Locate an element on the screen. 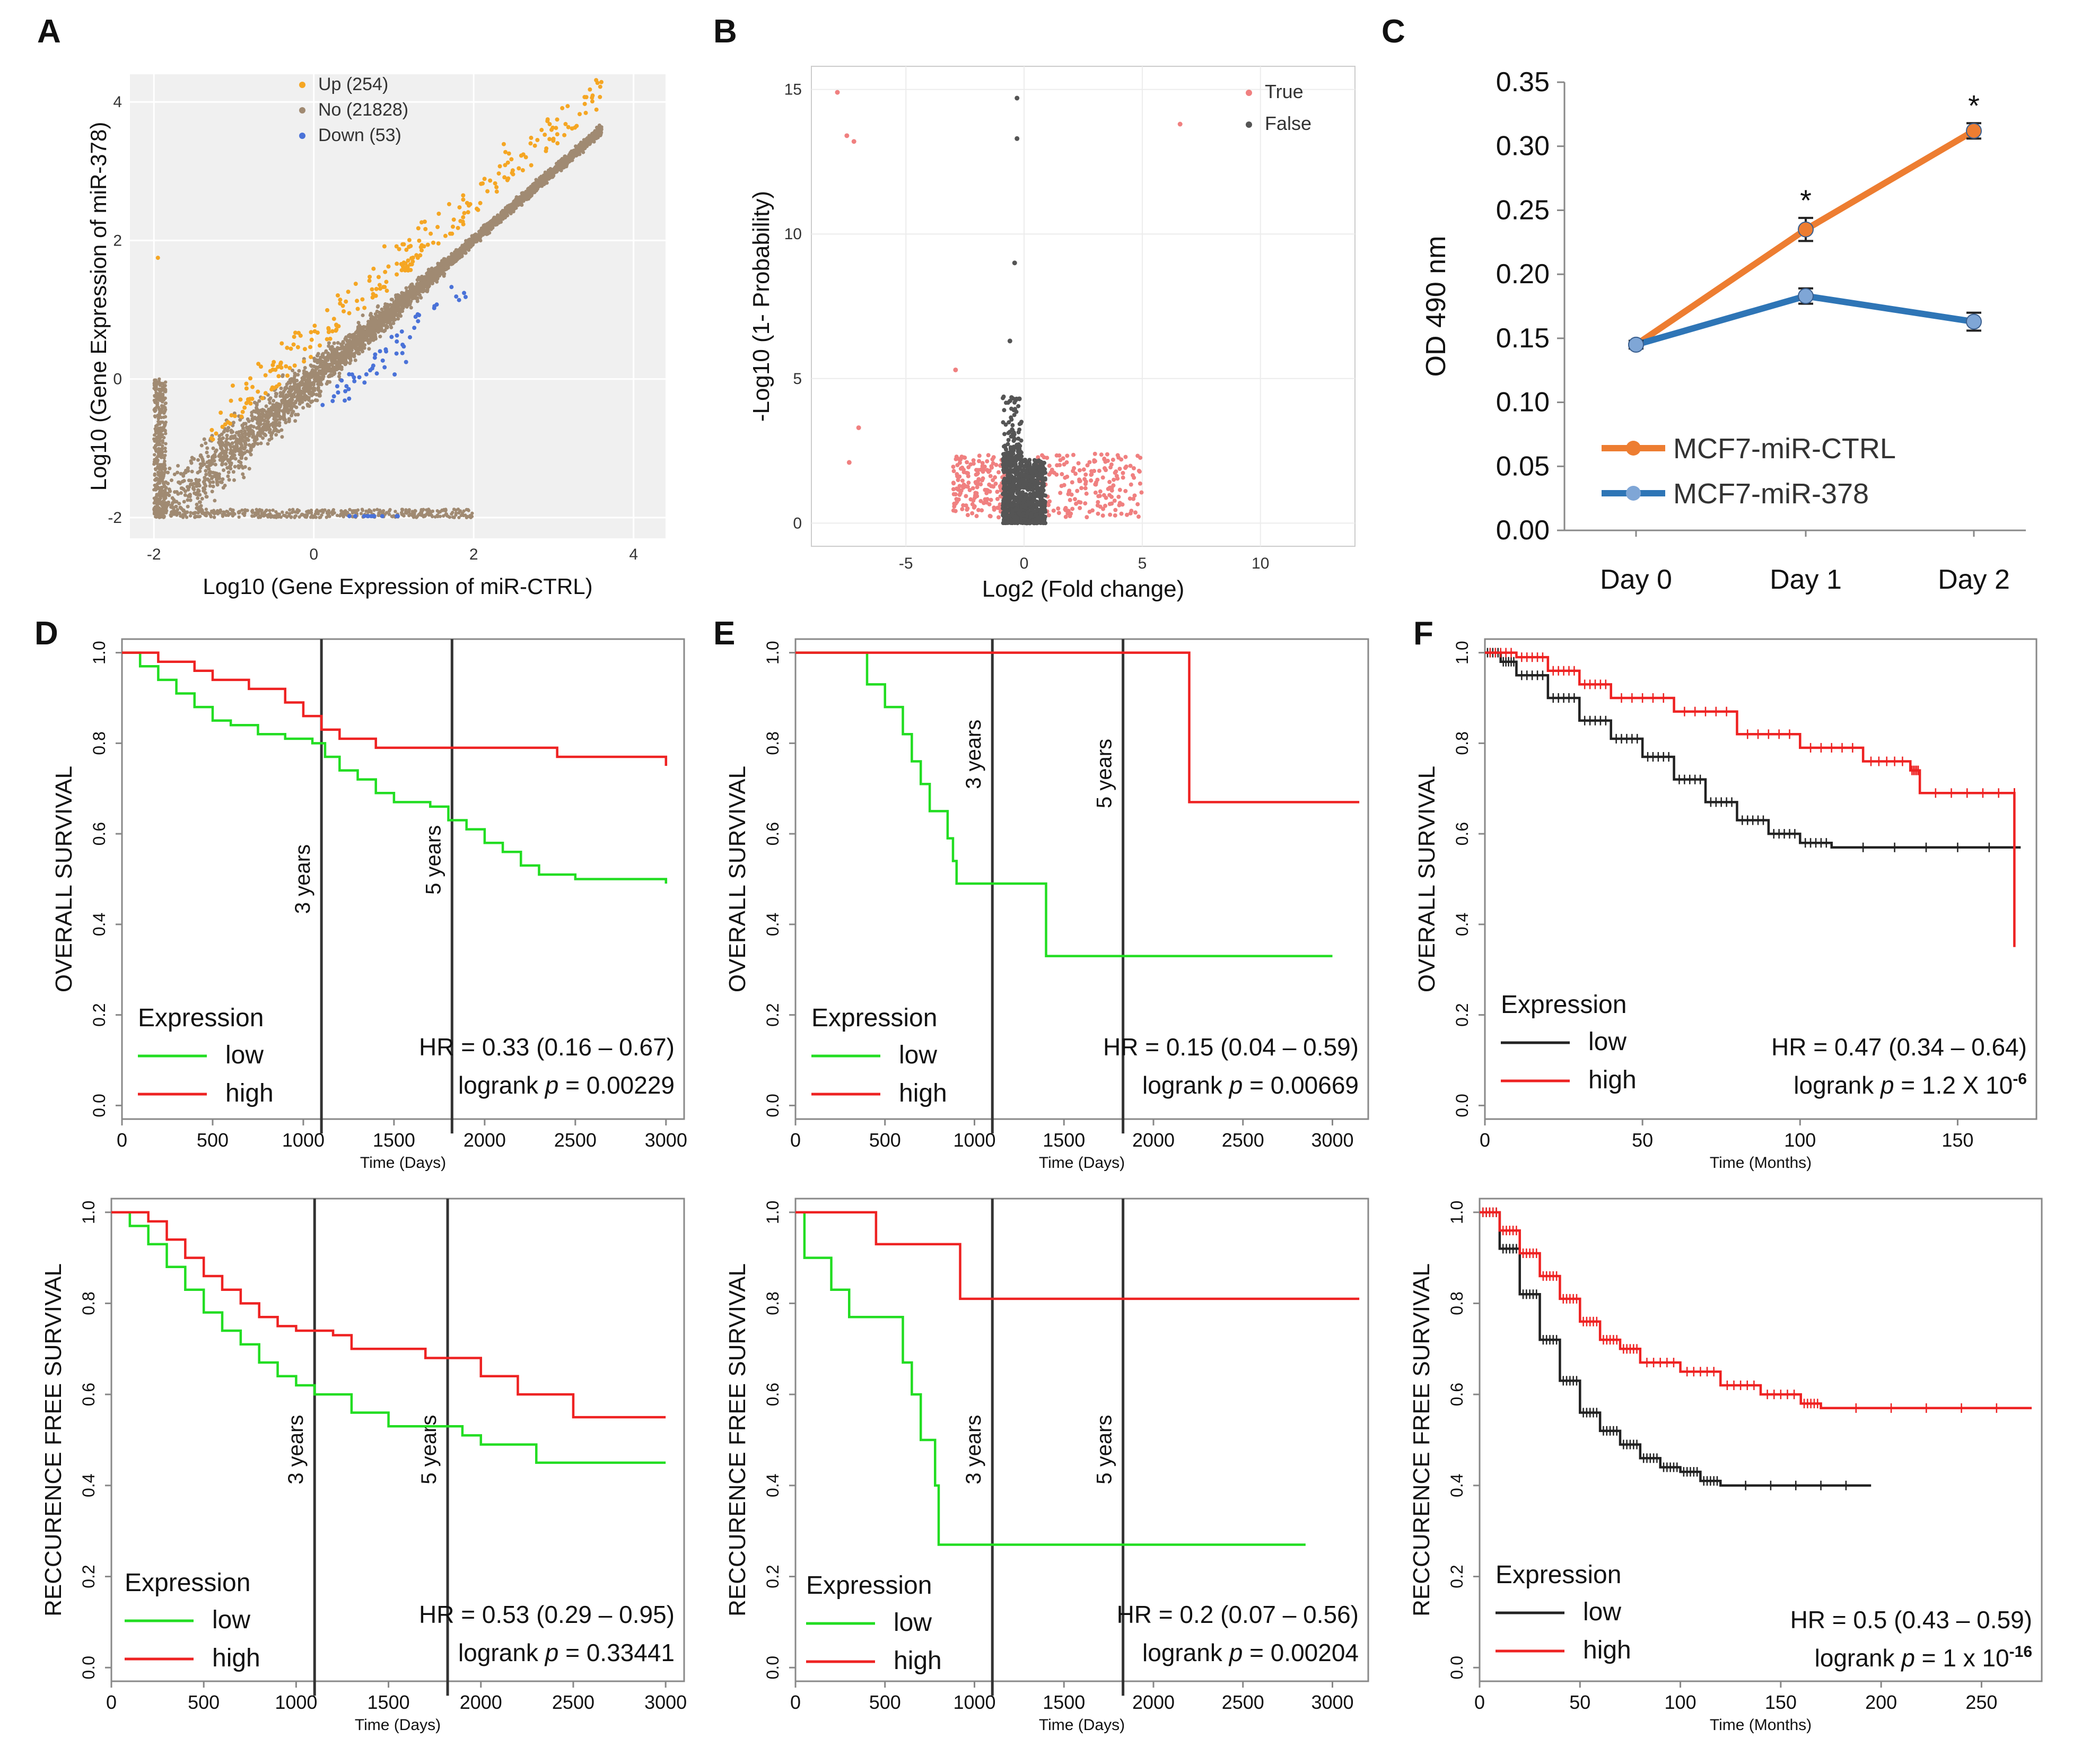  x-tick-label: -2 is located at coordinates (154, 554).